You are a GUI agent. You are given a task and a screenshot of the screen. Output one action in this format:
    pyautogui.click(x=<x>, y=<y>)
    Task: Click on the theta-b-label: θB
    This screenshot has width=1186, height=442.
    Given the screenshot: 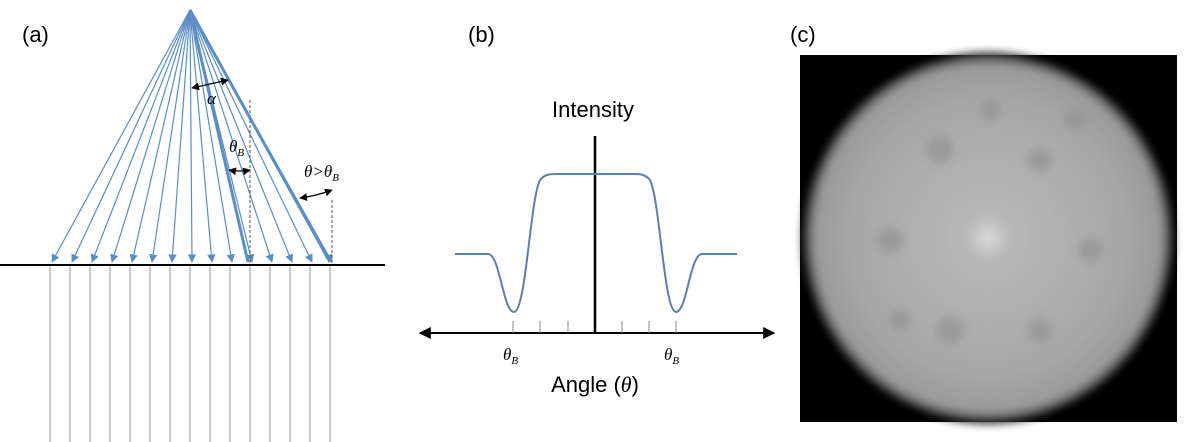 What is the action you would take?
    pyautogui.click(x=236, y=148)
    